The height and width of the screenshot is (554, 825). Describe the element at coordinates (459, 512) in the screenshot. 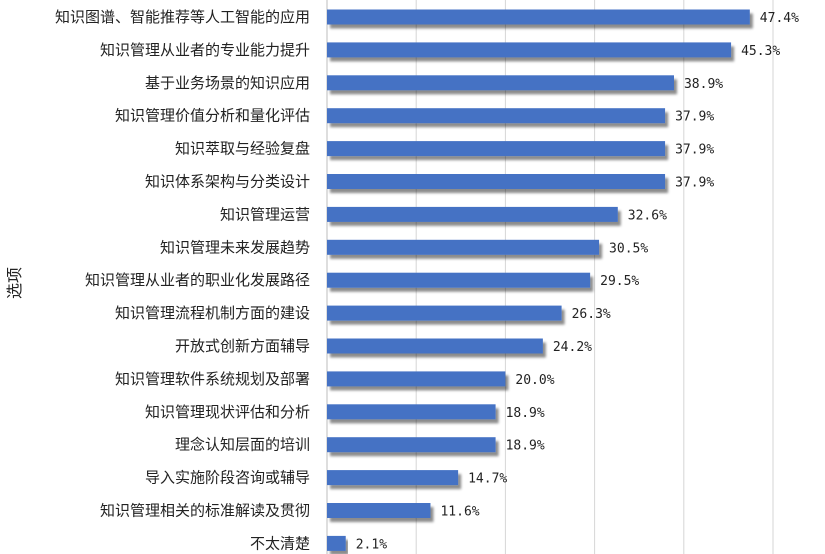

I see `value-label: 11.6%` at that location.